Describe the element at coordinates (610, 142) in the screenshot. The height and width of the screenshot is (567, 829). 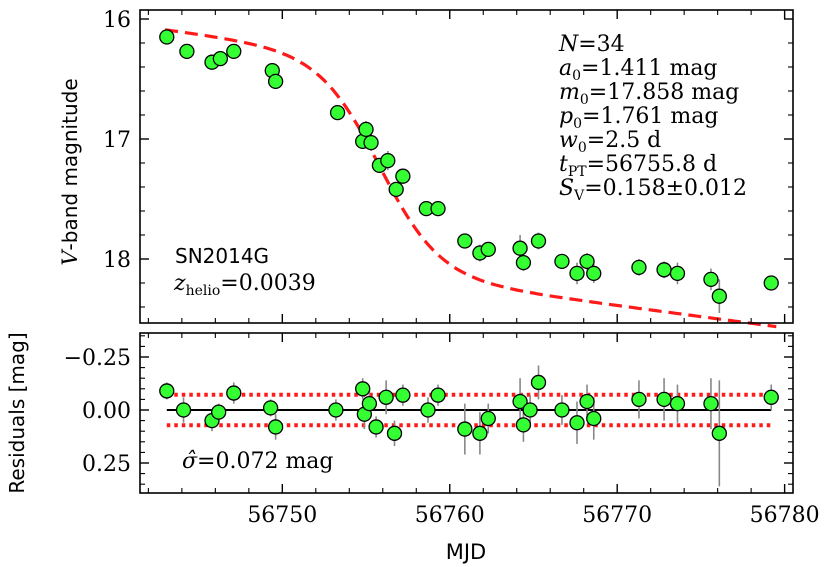
I see `legend-line: w0=2.5 d` at that location.